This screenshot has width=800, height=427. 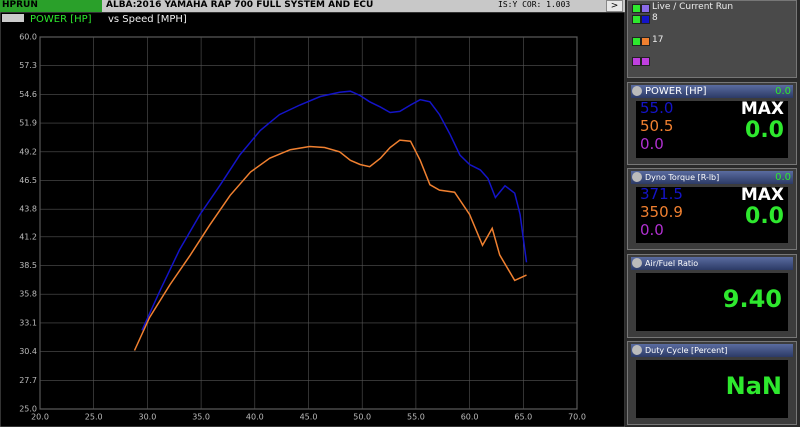 I want to click on y-tick-label: 27.7, so click(x=28, y=380).